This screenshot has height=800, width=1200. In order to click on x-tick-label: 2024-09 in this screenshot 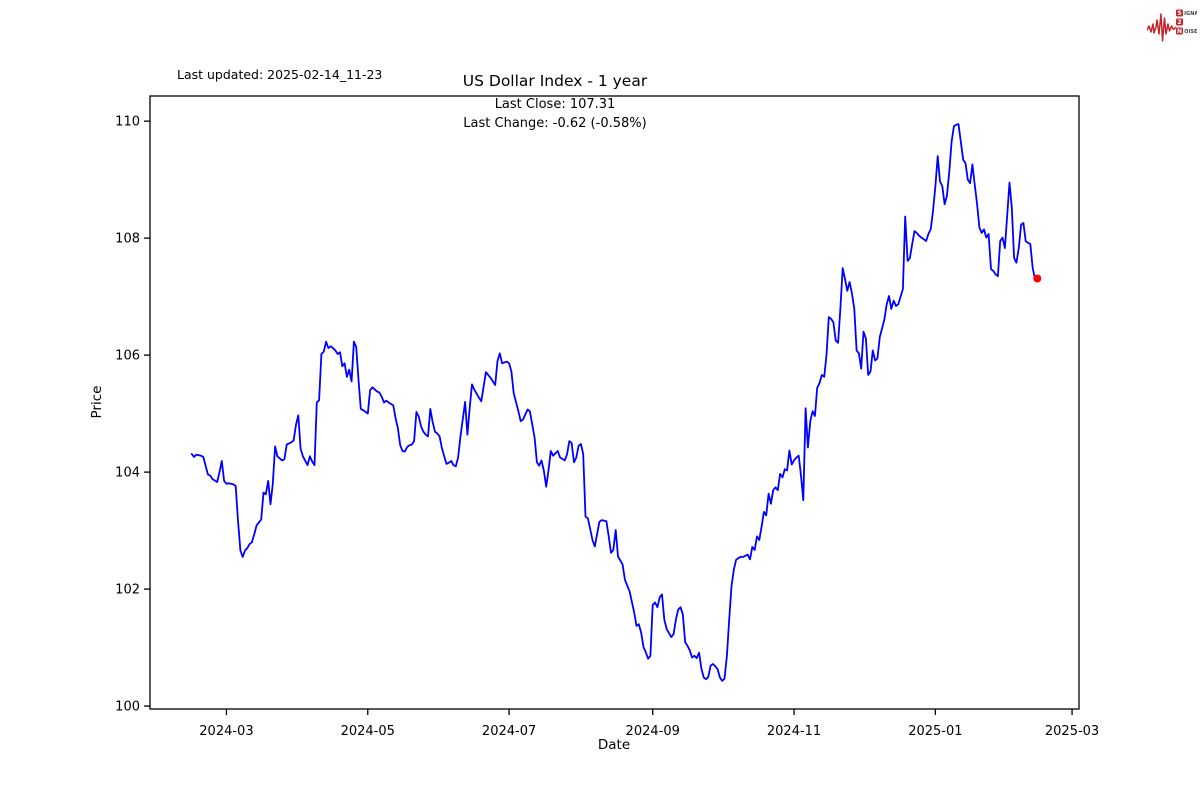, I will do `click(653, 731)`.